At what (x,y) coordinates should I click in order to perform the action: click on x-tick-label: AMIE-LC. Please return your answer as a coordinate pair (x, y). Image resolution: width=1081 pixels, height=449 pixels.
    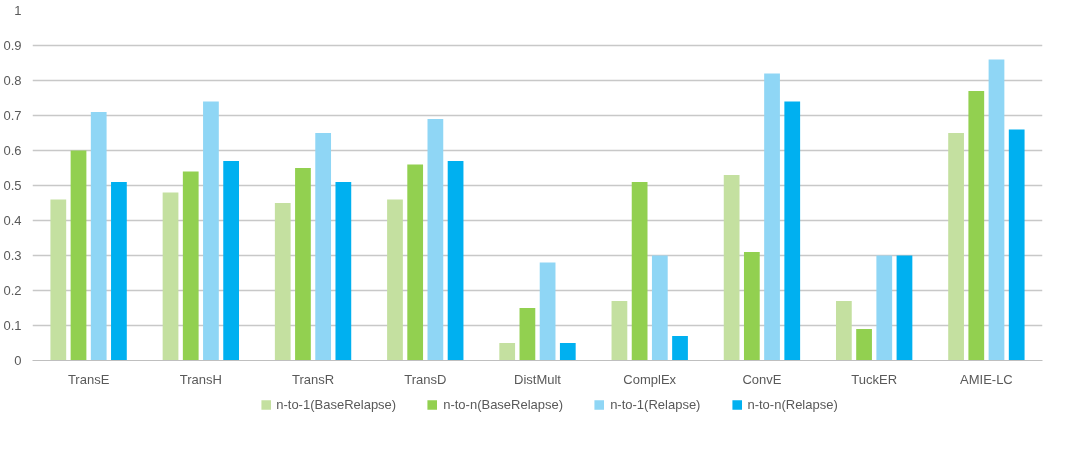
    Looking at the image, I should click on (986, 379).